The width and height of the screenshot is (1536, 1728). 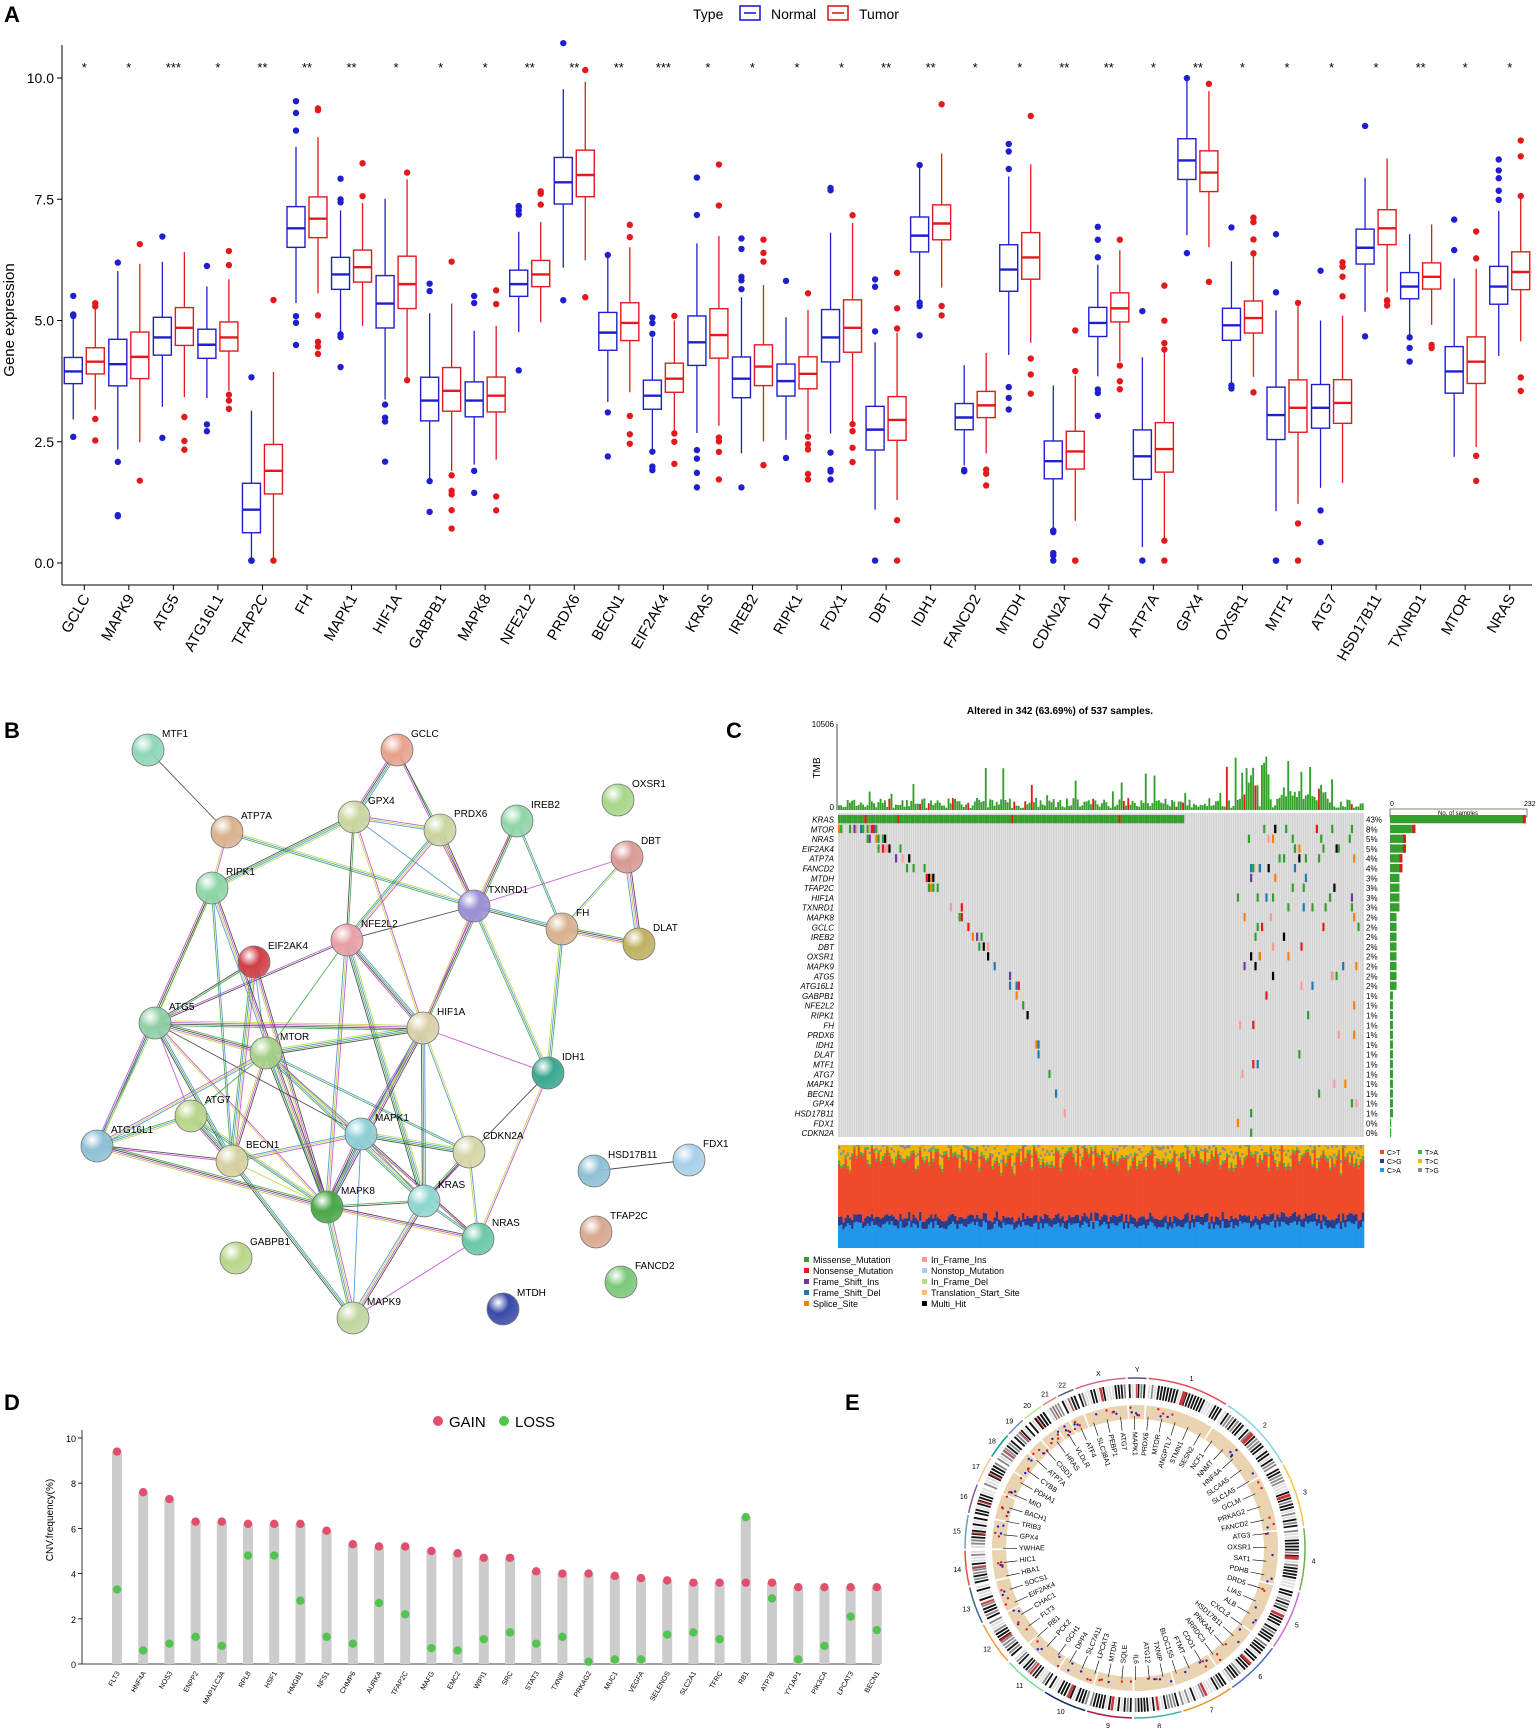 I want to click on node-label: PRDX6, so click(x=471, y=814).